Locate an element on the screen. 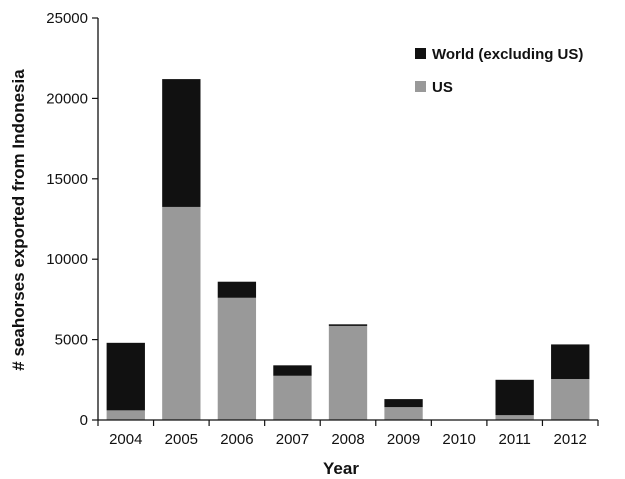  y-tick-label: 20000 is located at coordinates (67, 98).